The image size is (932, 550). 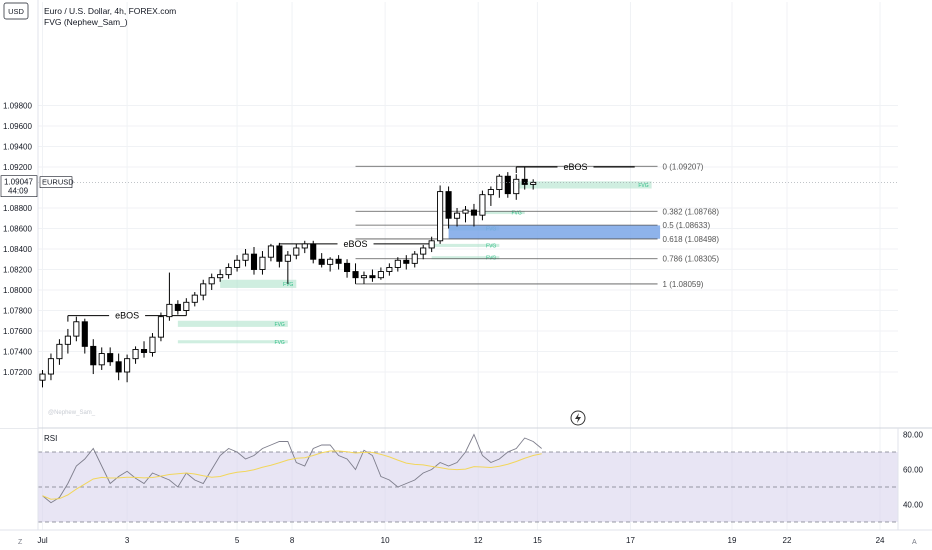 I want to click on log-scale-toggle: Z, so click(x=20, y=542).